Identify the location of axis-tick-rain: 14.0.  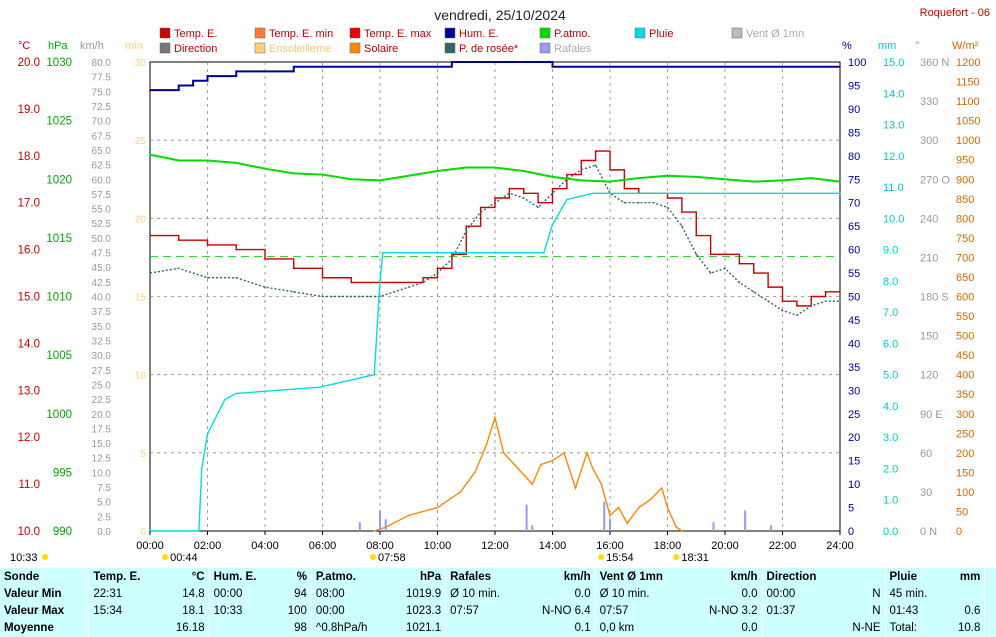
(893, 94).